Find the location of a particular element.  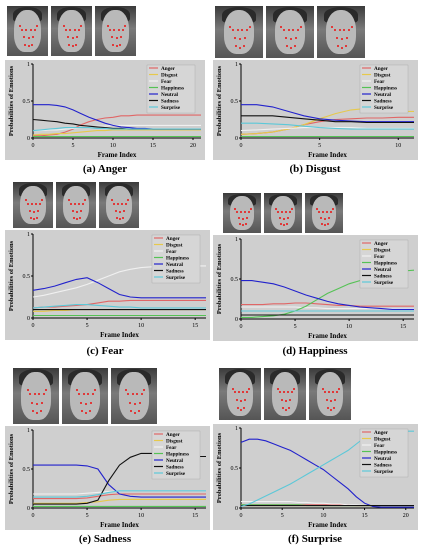

legend-box is located at coordinates (384, 453).